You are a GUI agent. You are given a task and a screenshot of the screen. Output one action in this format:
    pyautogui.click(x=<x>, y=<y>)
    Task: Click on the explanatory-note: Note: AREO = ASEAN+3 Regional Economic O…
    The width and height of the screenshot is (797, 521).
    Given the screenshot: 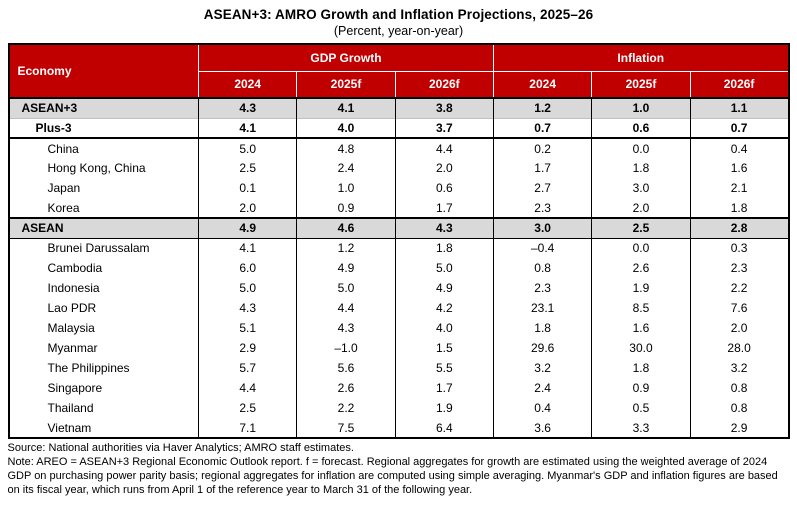 What is the action you would take?
    pyautogui.click(x=392, y=475)
    